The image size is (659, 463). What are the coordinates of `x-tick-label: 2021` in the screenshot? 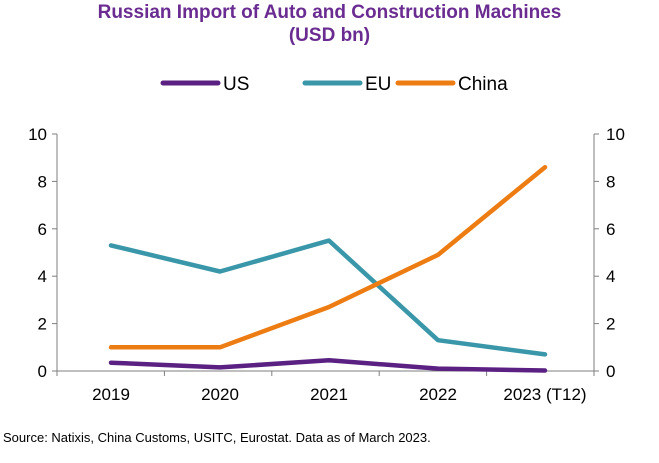 It's located at (329, 394).